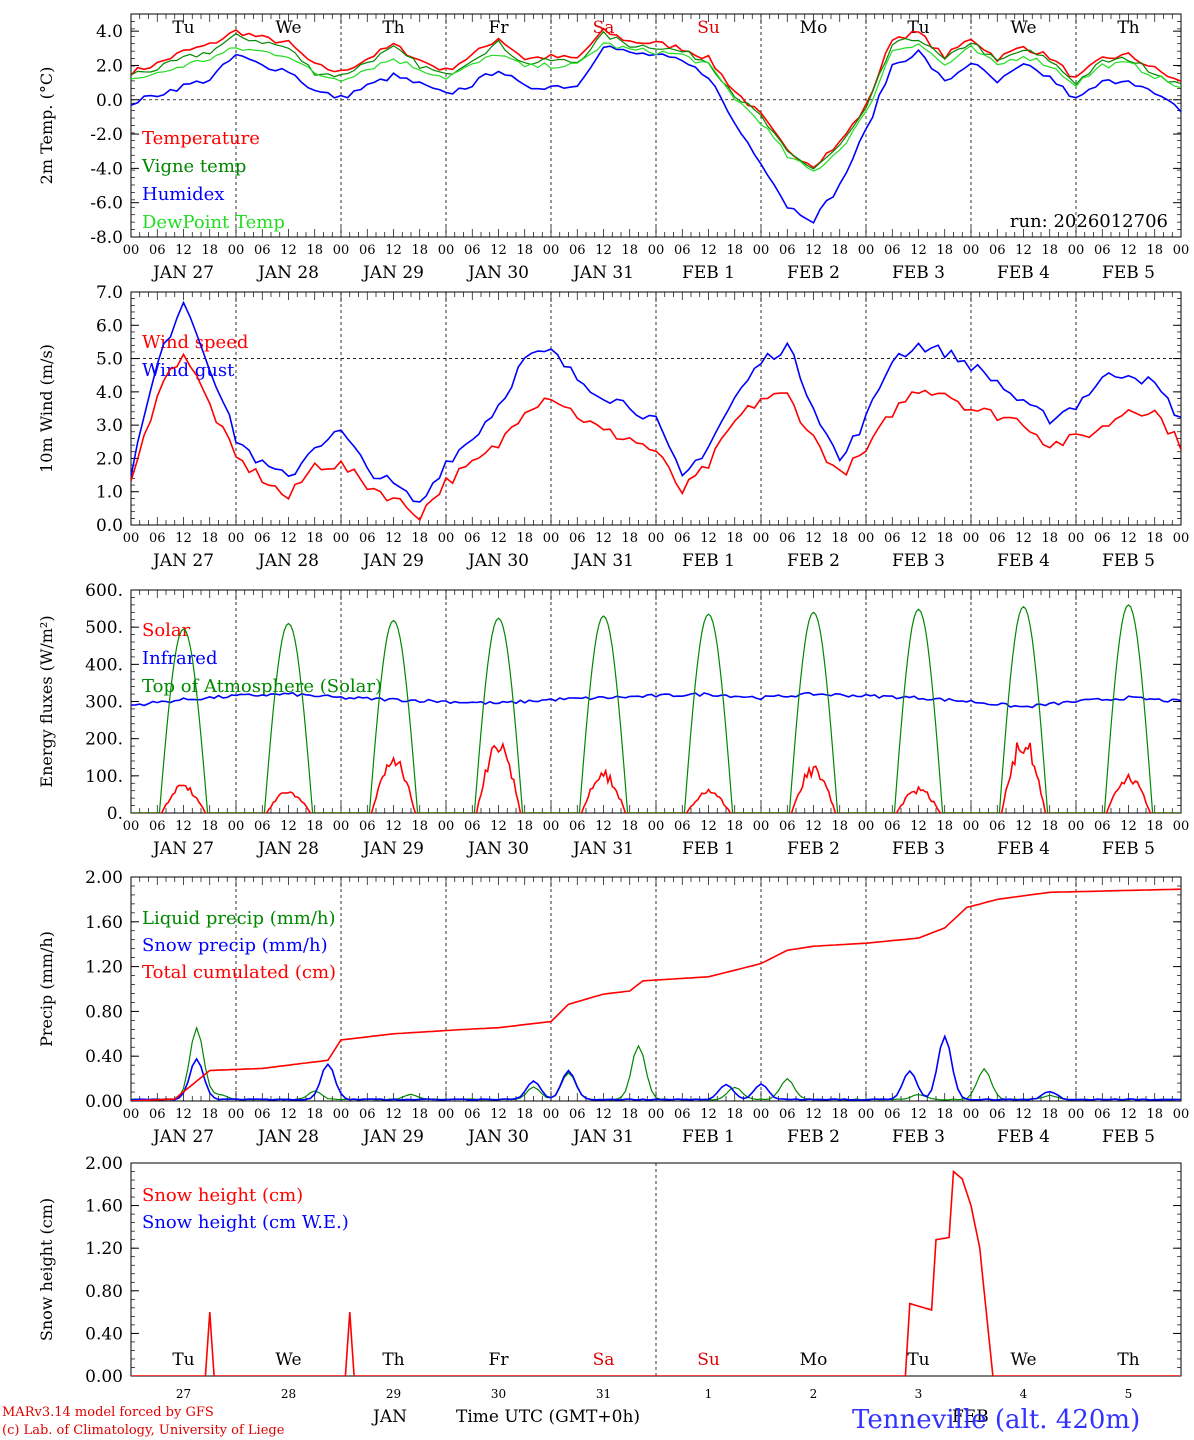 The height and width of the screenshot is (1440, 1194). What do you see at coordinates (104, 1377) in the screenshot?
I see `y-tick-label: 0.00` at bounding box center [104, 1377].